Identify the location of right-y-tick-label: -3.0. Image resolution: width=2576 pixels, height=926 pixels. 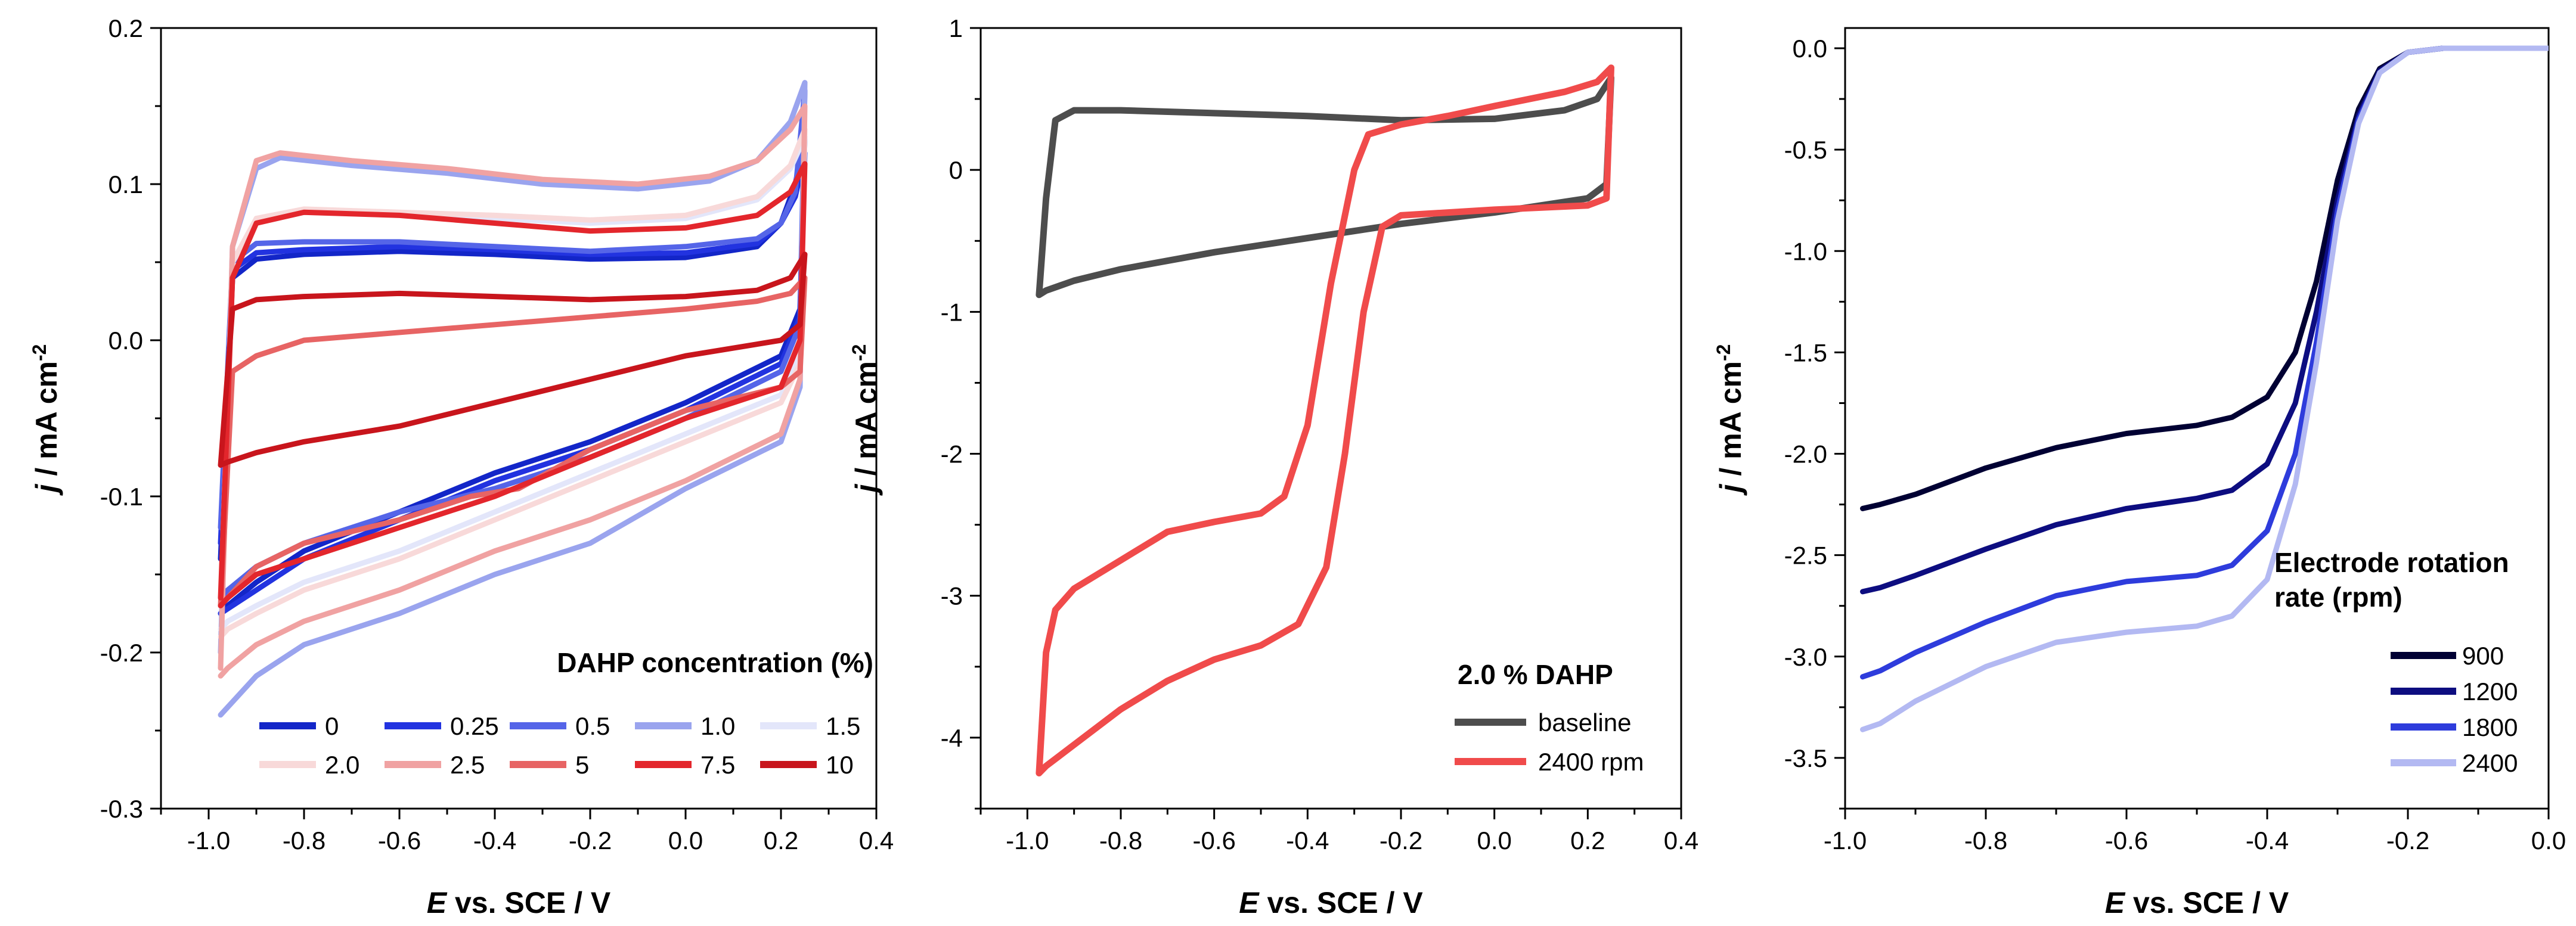
(1805, 657).